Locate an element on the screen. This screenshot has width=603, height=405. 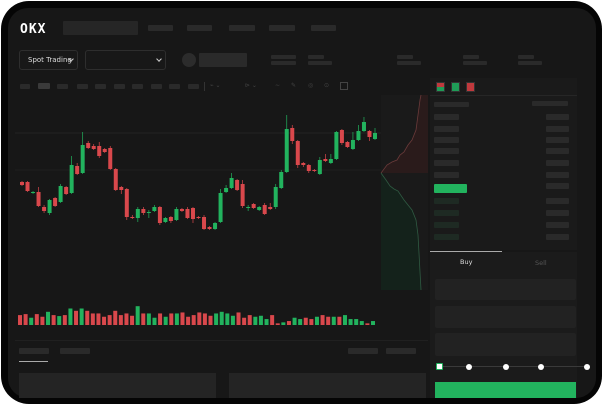
coin-icon is located at coordinates (189, 60).